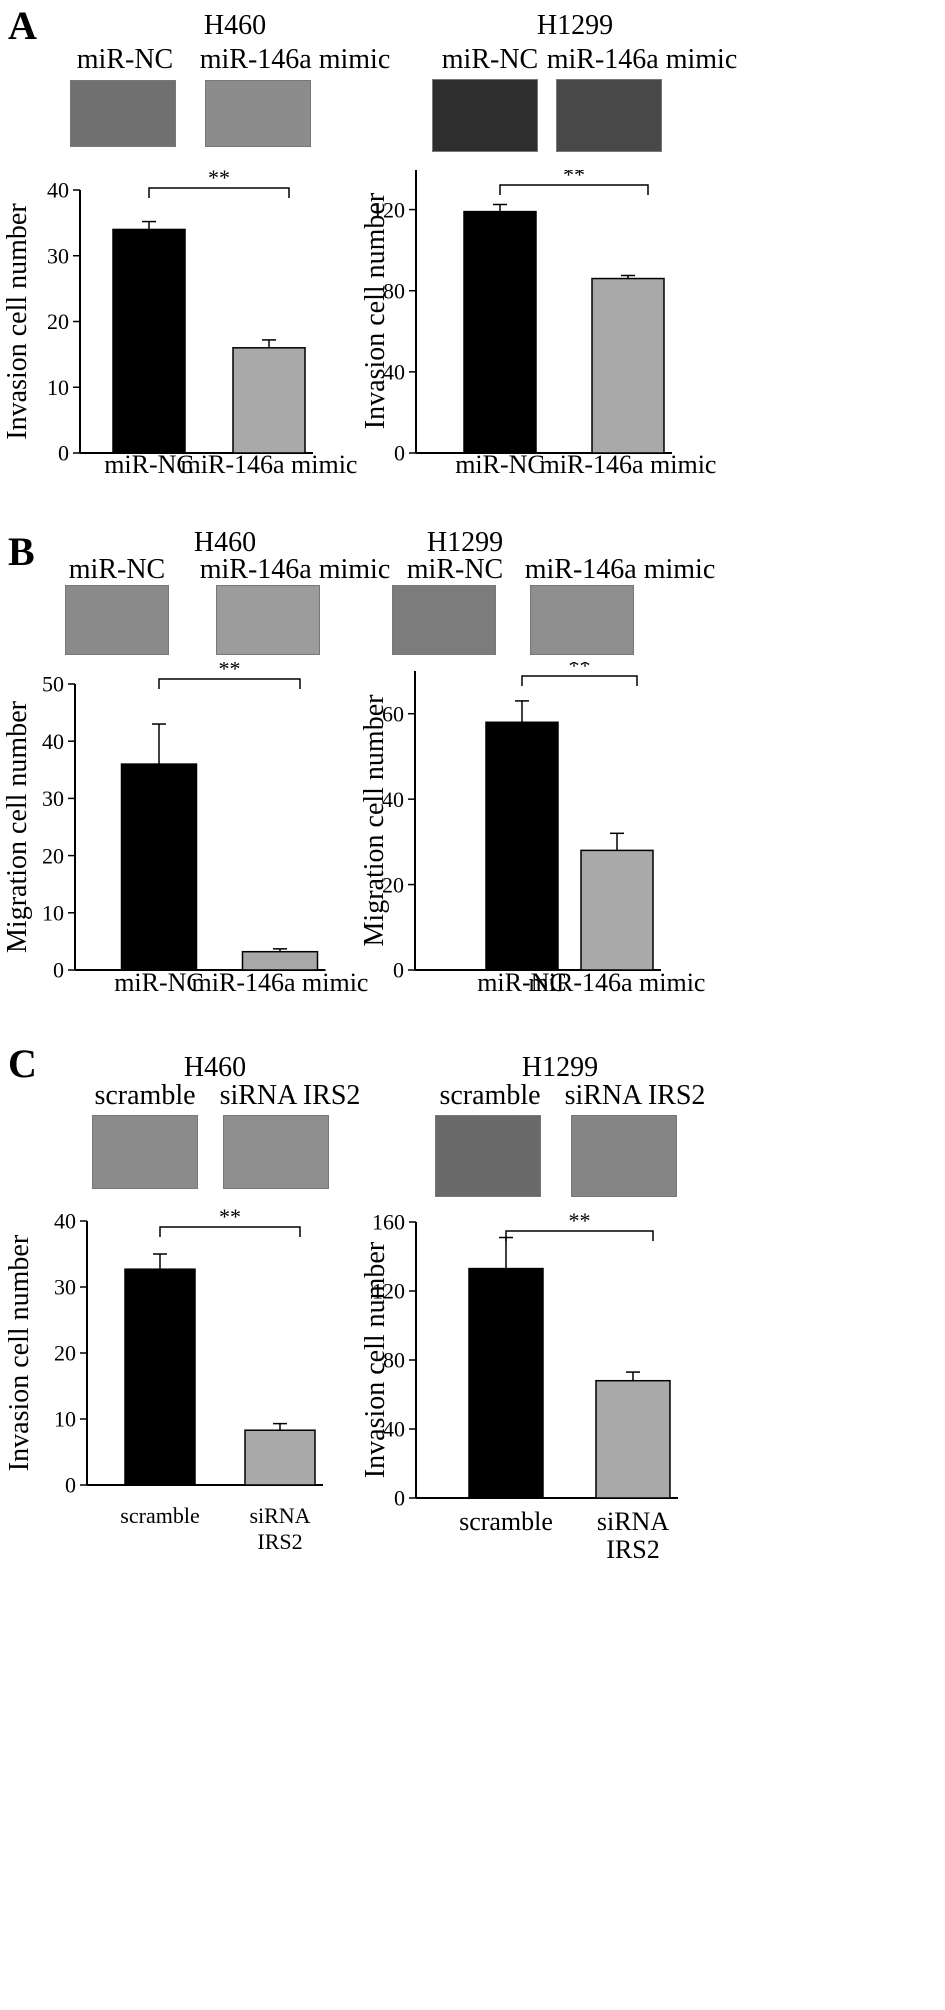 The height and width of the screenshot is (2010, 945). I want to click on y-tick-label: 160, so click(388, 1222).